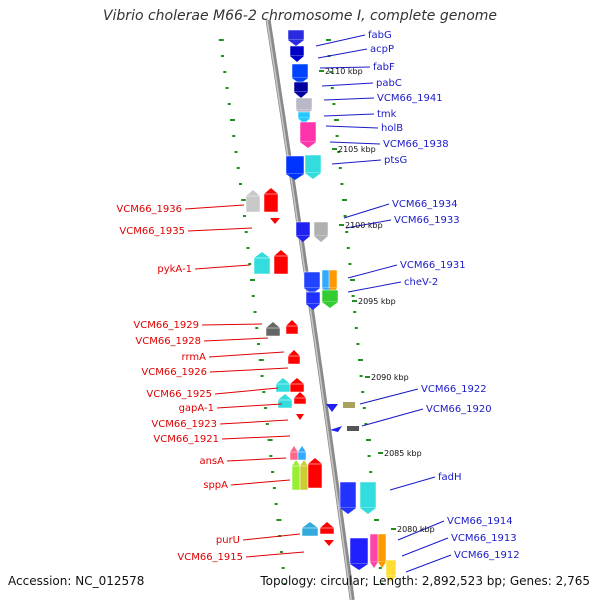 This screenshot has height=600, width=600. Describe the element at coordinates (395, 160) in the screenshot. I see `gene-label: ptsG` at that location.